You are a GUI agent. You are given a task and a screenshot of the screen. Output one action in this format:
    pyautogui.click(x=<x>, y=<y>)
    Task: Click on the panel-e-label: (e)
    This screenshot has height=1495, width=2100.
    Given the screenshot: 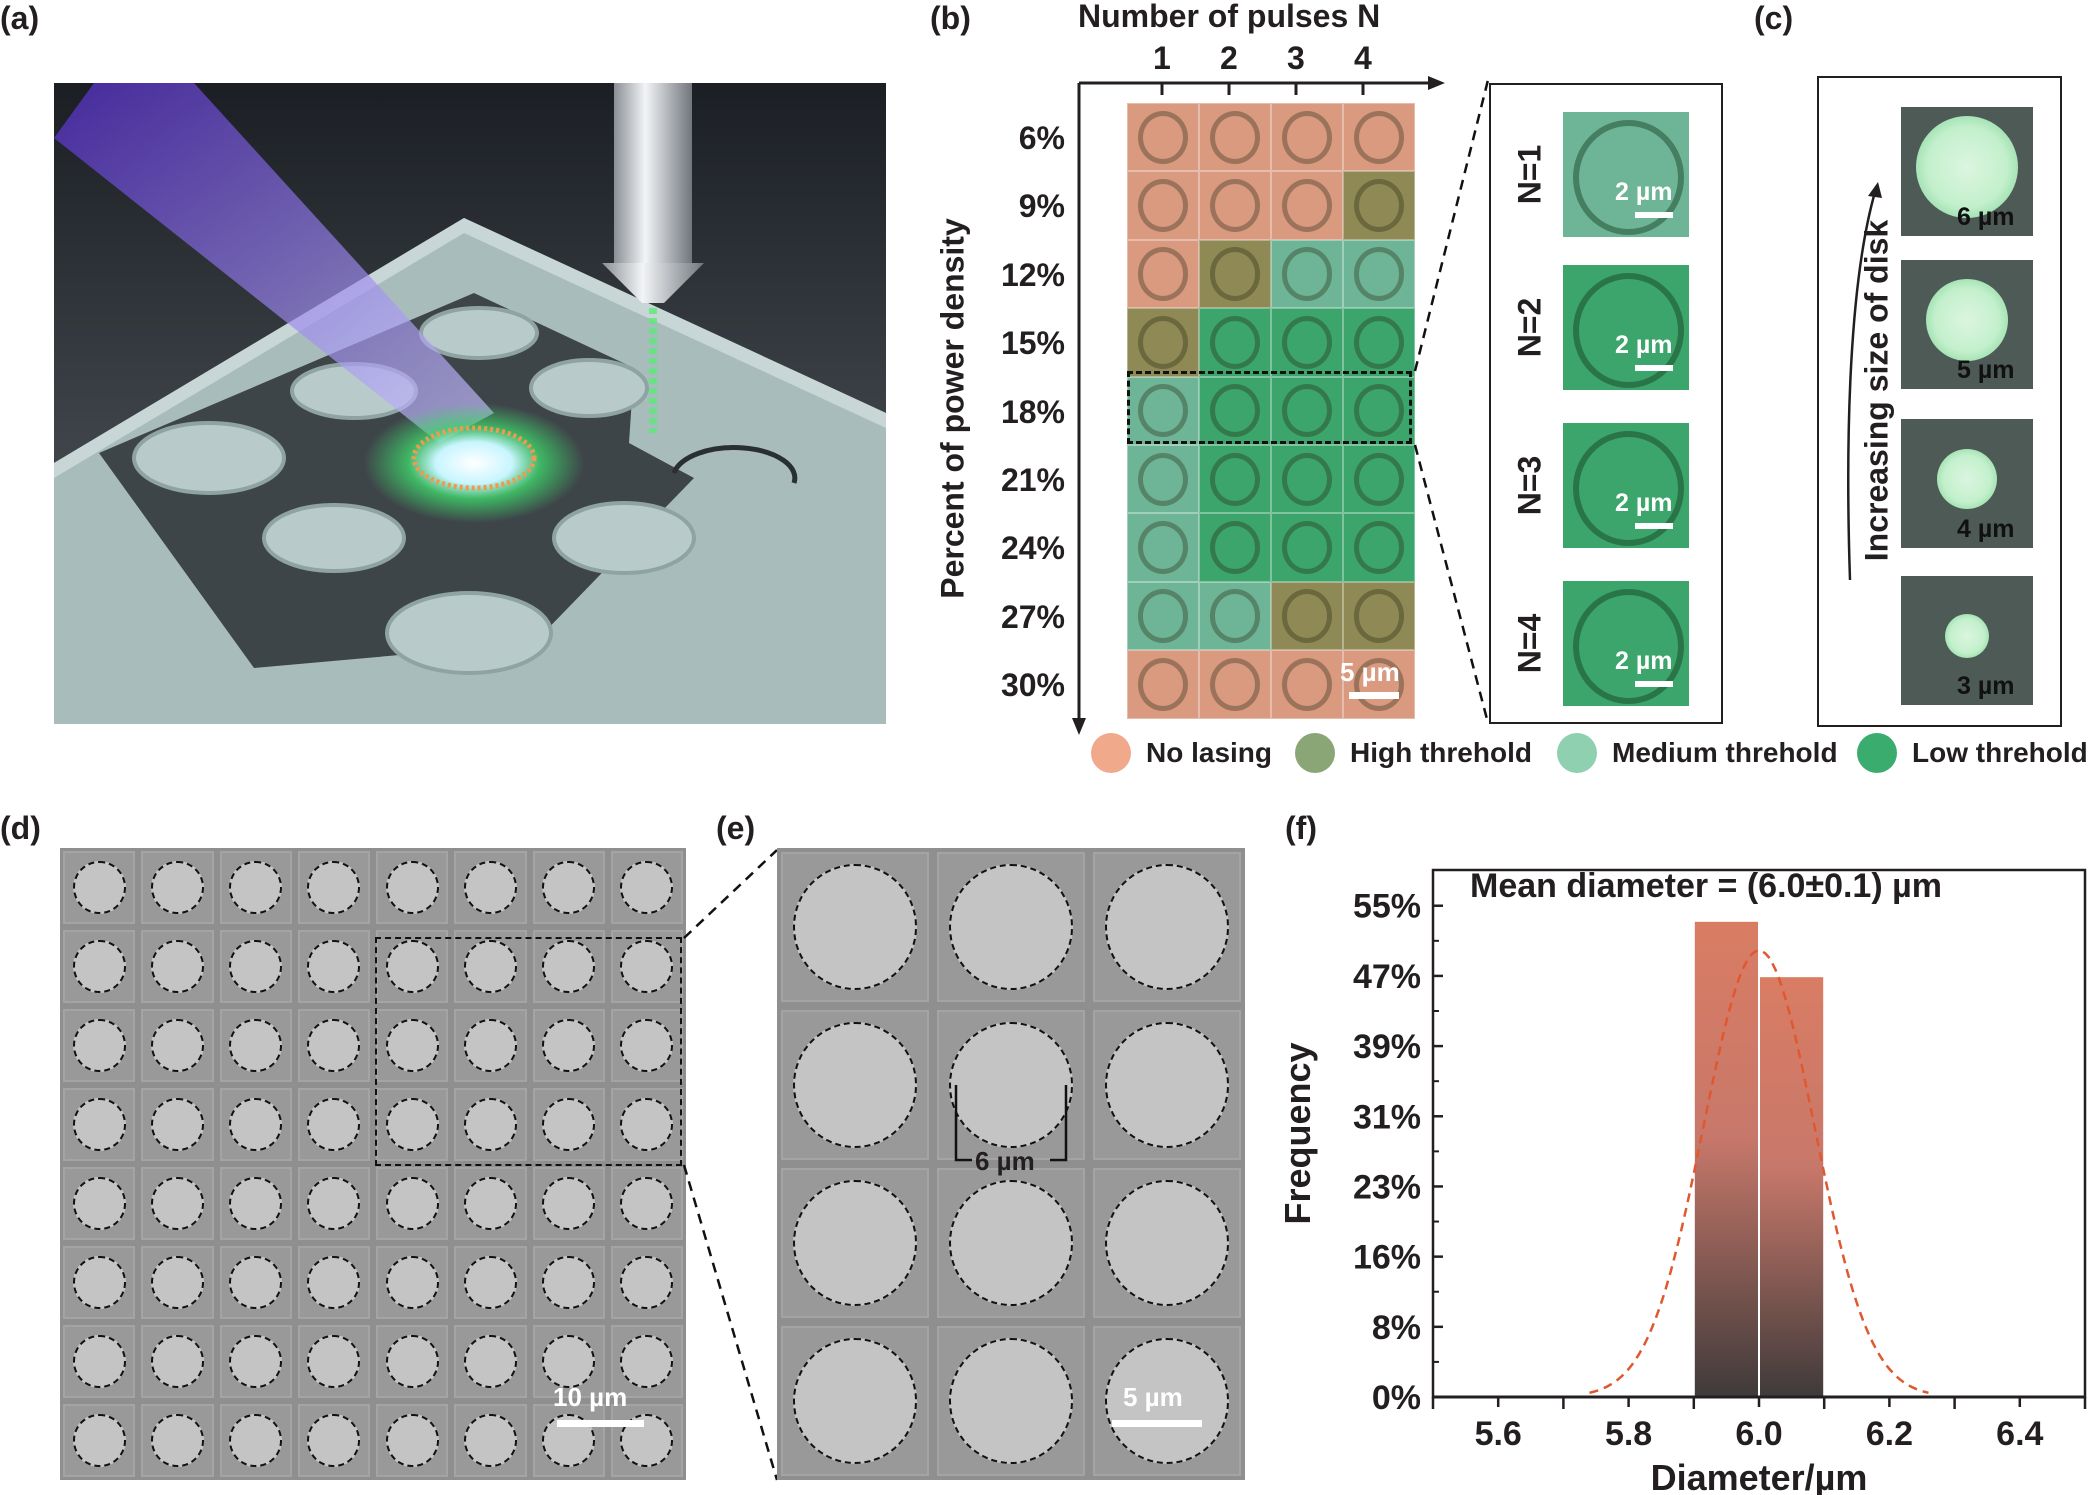 What is the action you would take?
    pyautogui.click(x=736, y=828)
    